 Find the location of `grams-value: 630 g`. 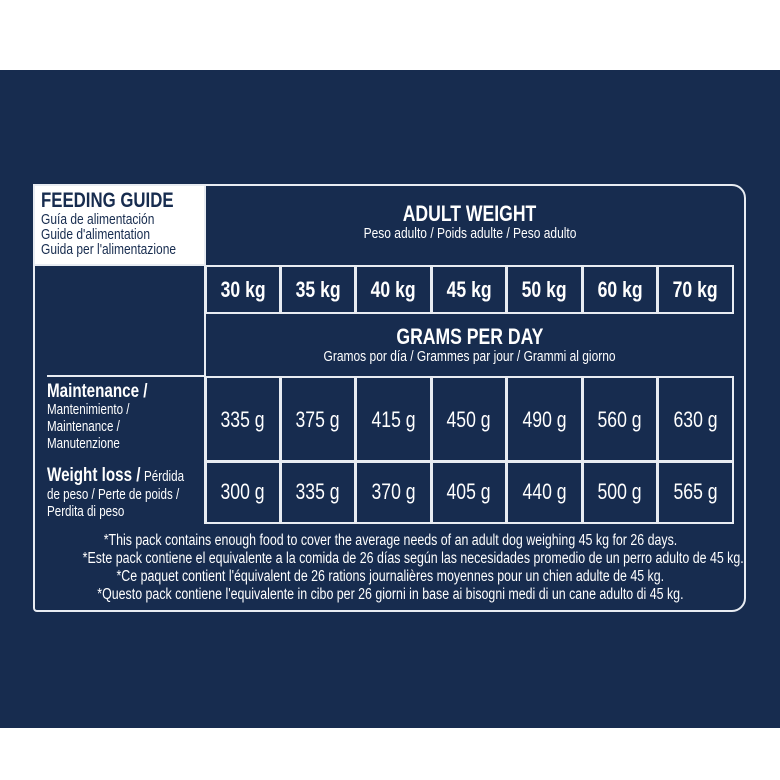

grams-value: 630 g is located at coordinates (695, 419).